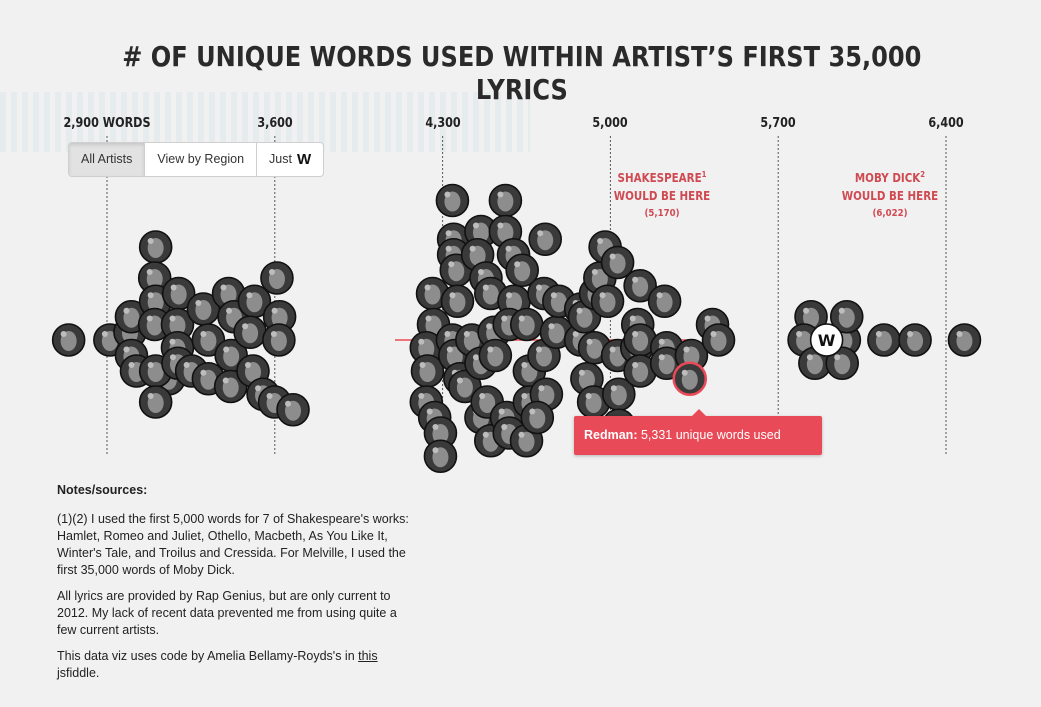 The width and height of the screenshot is (1041, 707). Describe the element at coordinates (698, 432) in the screenshot. I see `artist-tooltip: Redman: 5,331 unique words used` at that location.